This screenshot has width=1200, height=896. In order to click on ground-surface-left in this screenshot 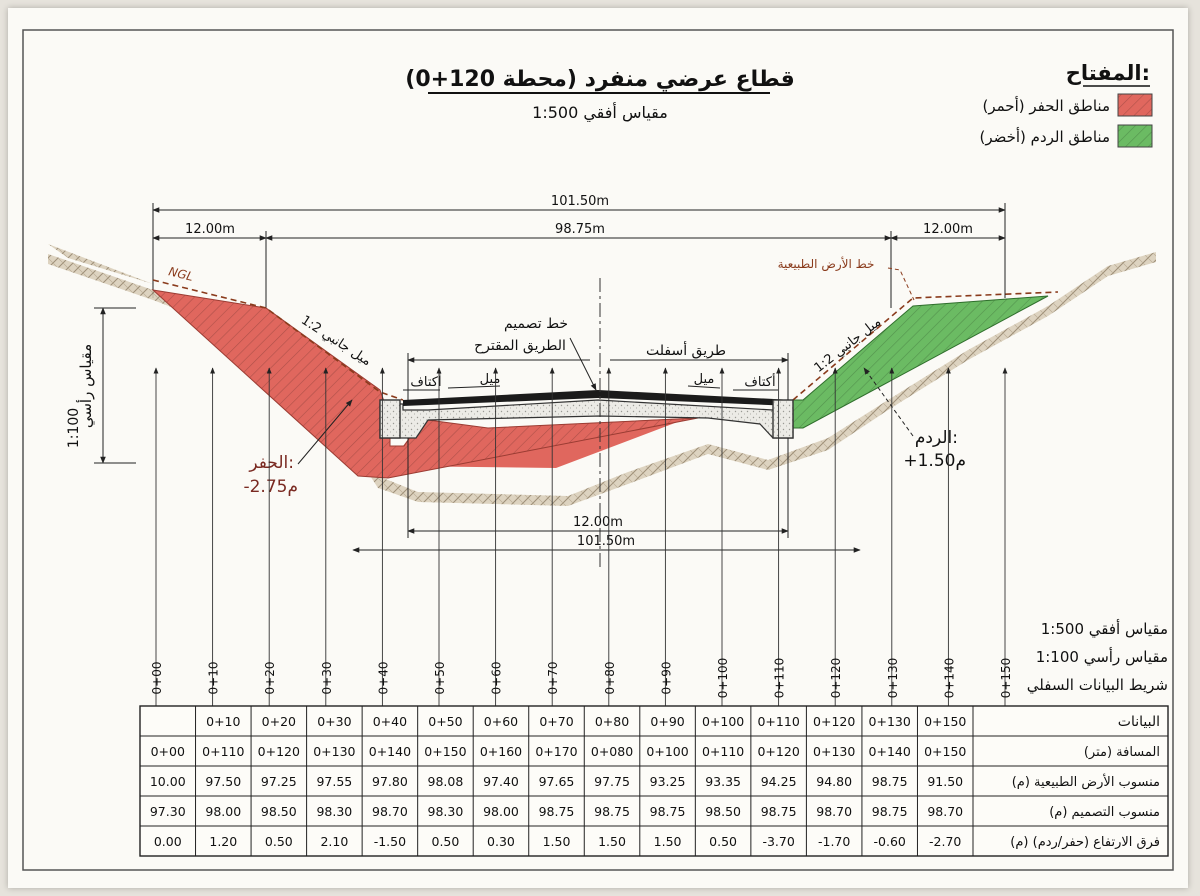, I will do `click(100, 264)`.